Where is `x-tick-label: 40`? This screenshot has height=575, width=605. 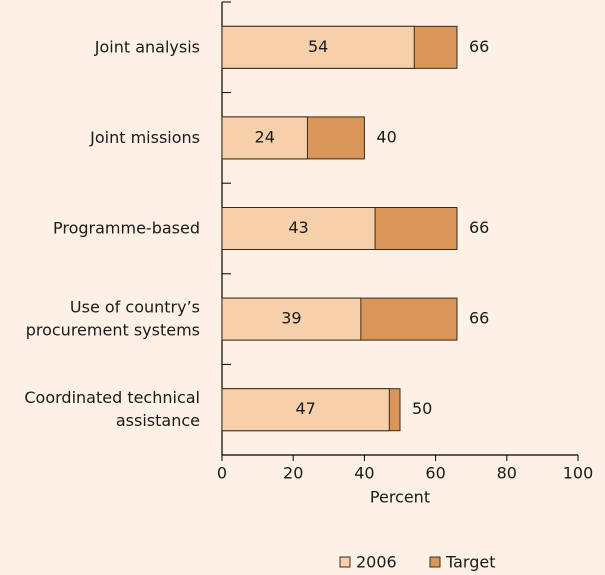 x-tick-label: 40 is located at coordinates (364, 473).